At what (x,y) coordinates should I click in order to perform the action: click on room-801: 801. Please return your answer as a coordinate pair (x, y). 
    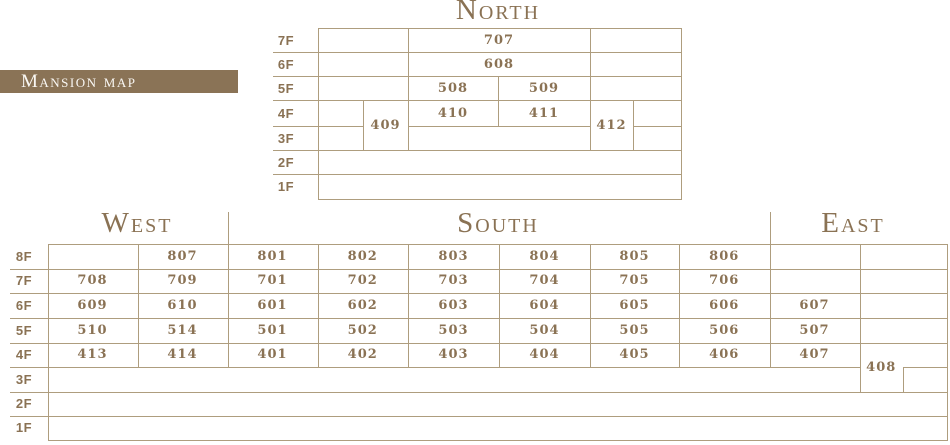
    Looking at the image, I should click on (272, 256).